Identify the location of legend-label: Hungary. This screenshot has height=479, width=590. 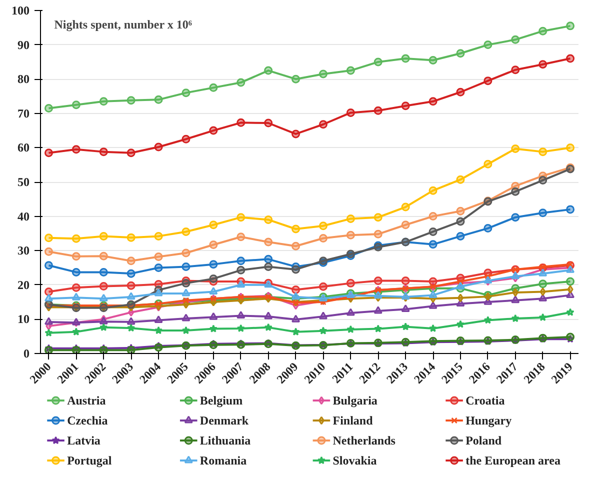
(489, 421).